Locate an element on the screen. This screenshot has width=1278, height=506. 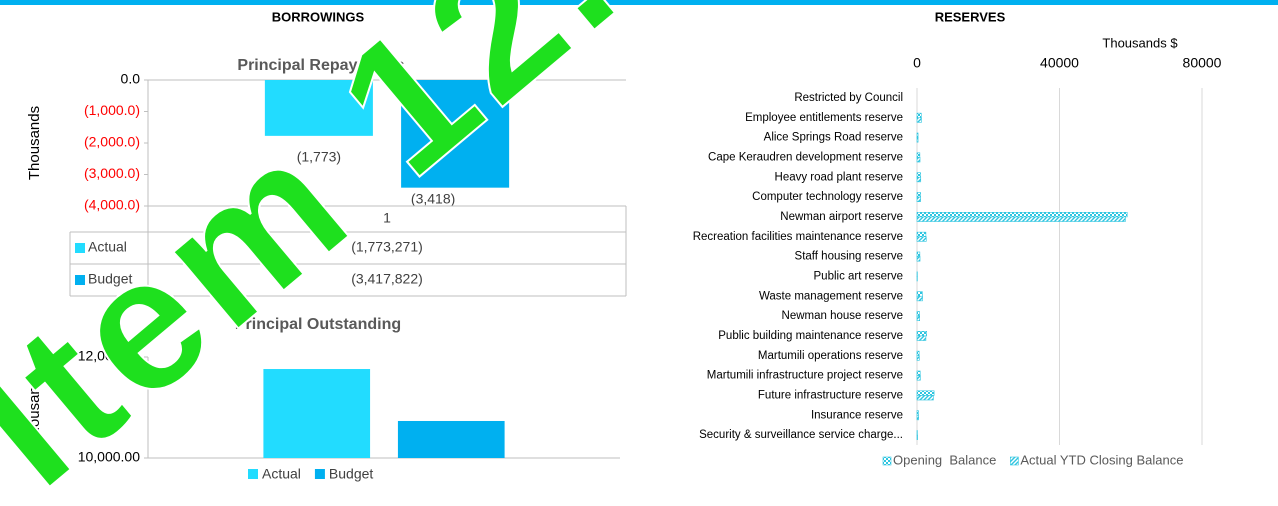
x-axis-label: Thousands $ is located at coordinates (1140, 42).